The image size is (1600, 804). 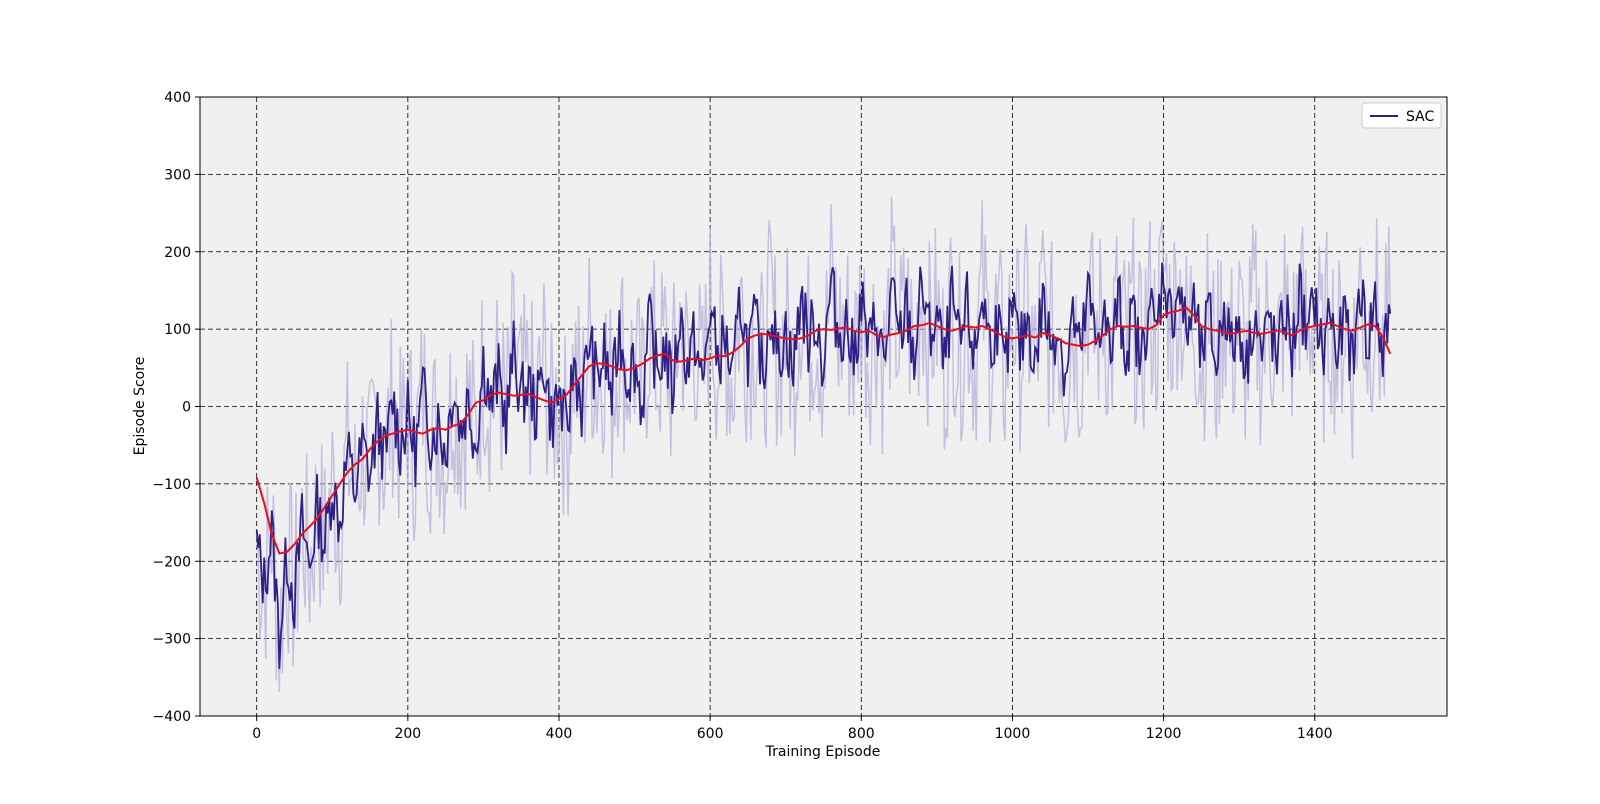 What do you see at coordinates (177, 253) in the screenshot?
I see `y-tick-label: 200` at bounding box center [177, 253].